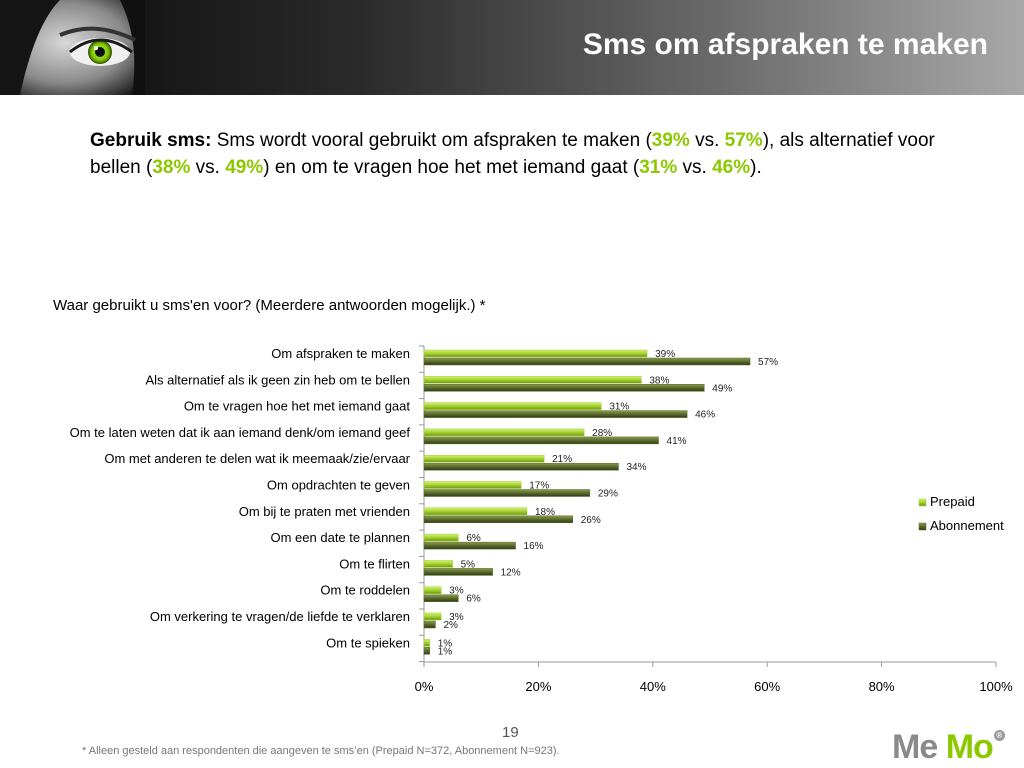 The width and height of the screenshot is (1024, 768). I want to click on data-label: 34%, so click(636, 467).